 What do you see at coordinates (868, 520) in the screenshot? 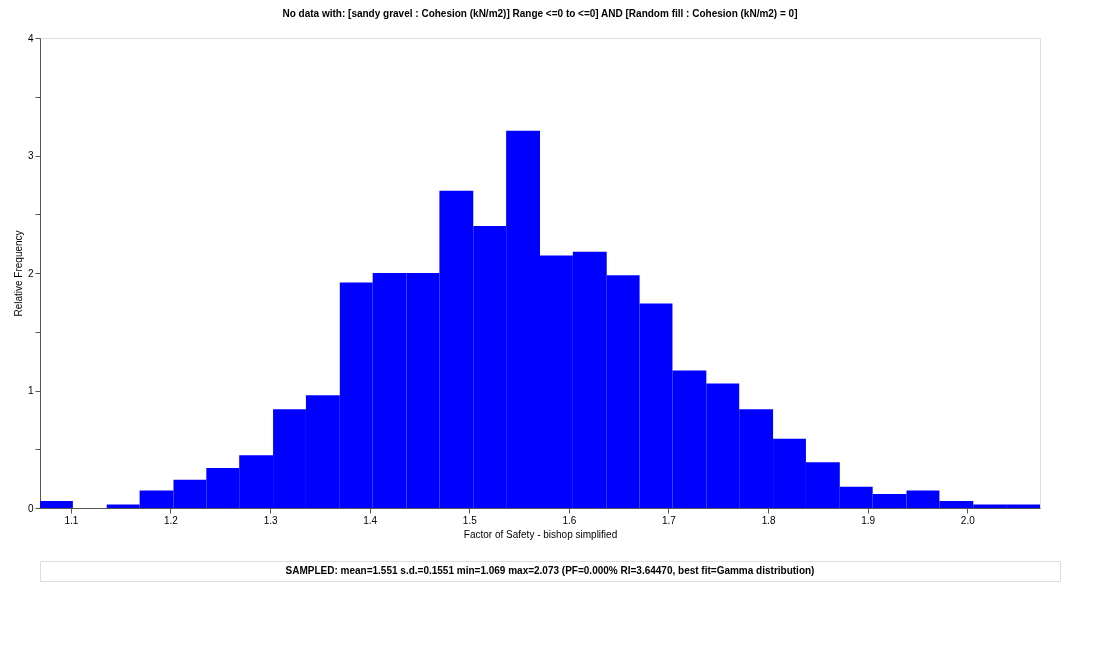
I see `x-tick-label: 1.9` at bounding box center [868, 520].